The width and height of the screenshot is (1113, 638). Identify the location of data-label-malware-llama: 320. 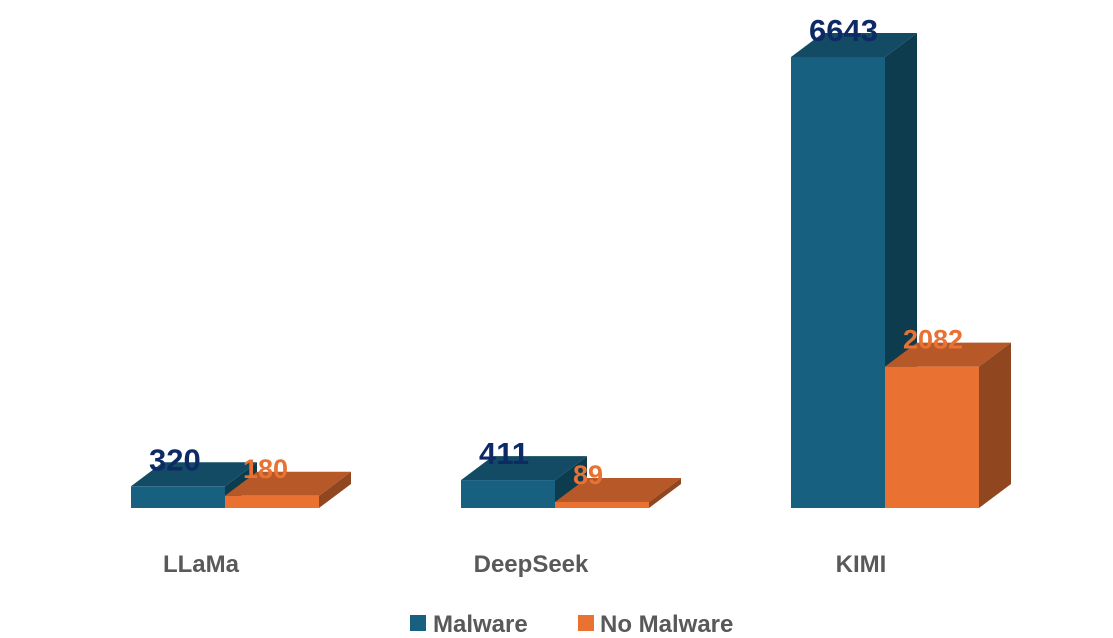
(175, 459).